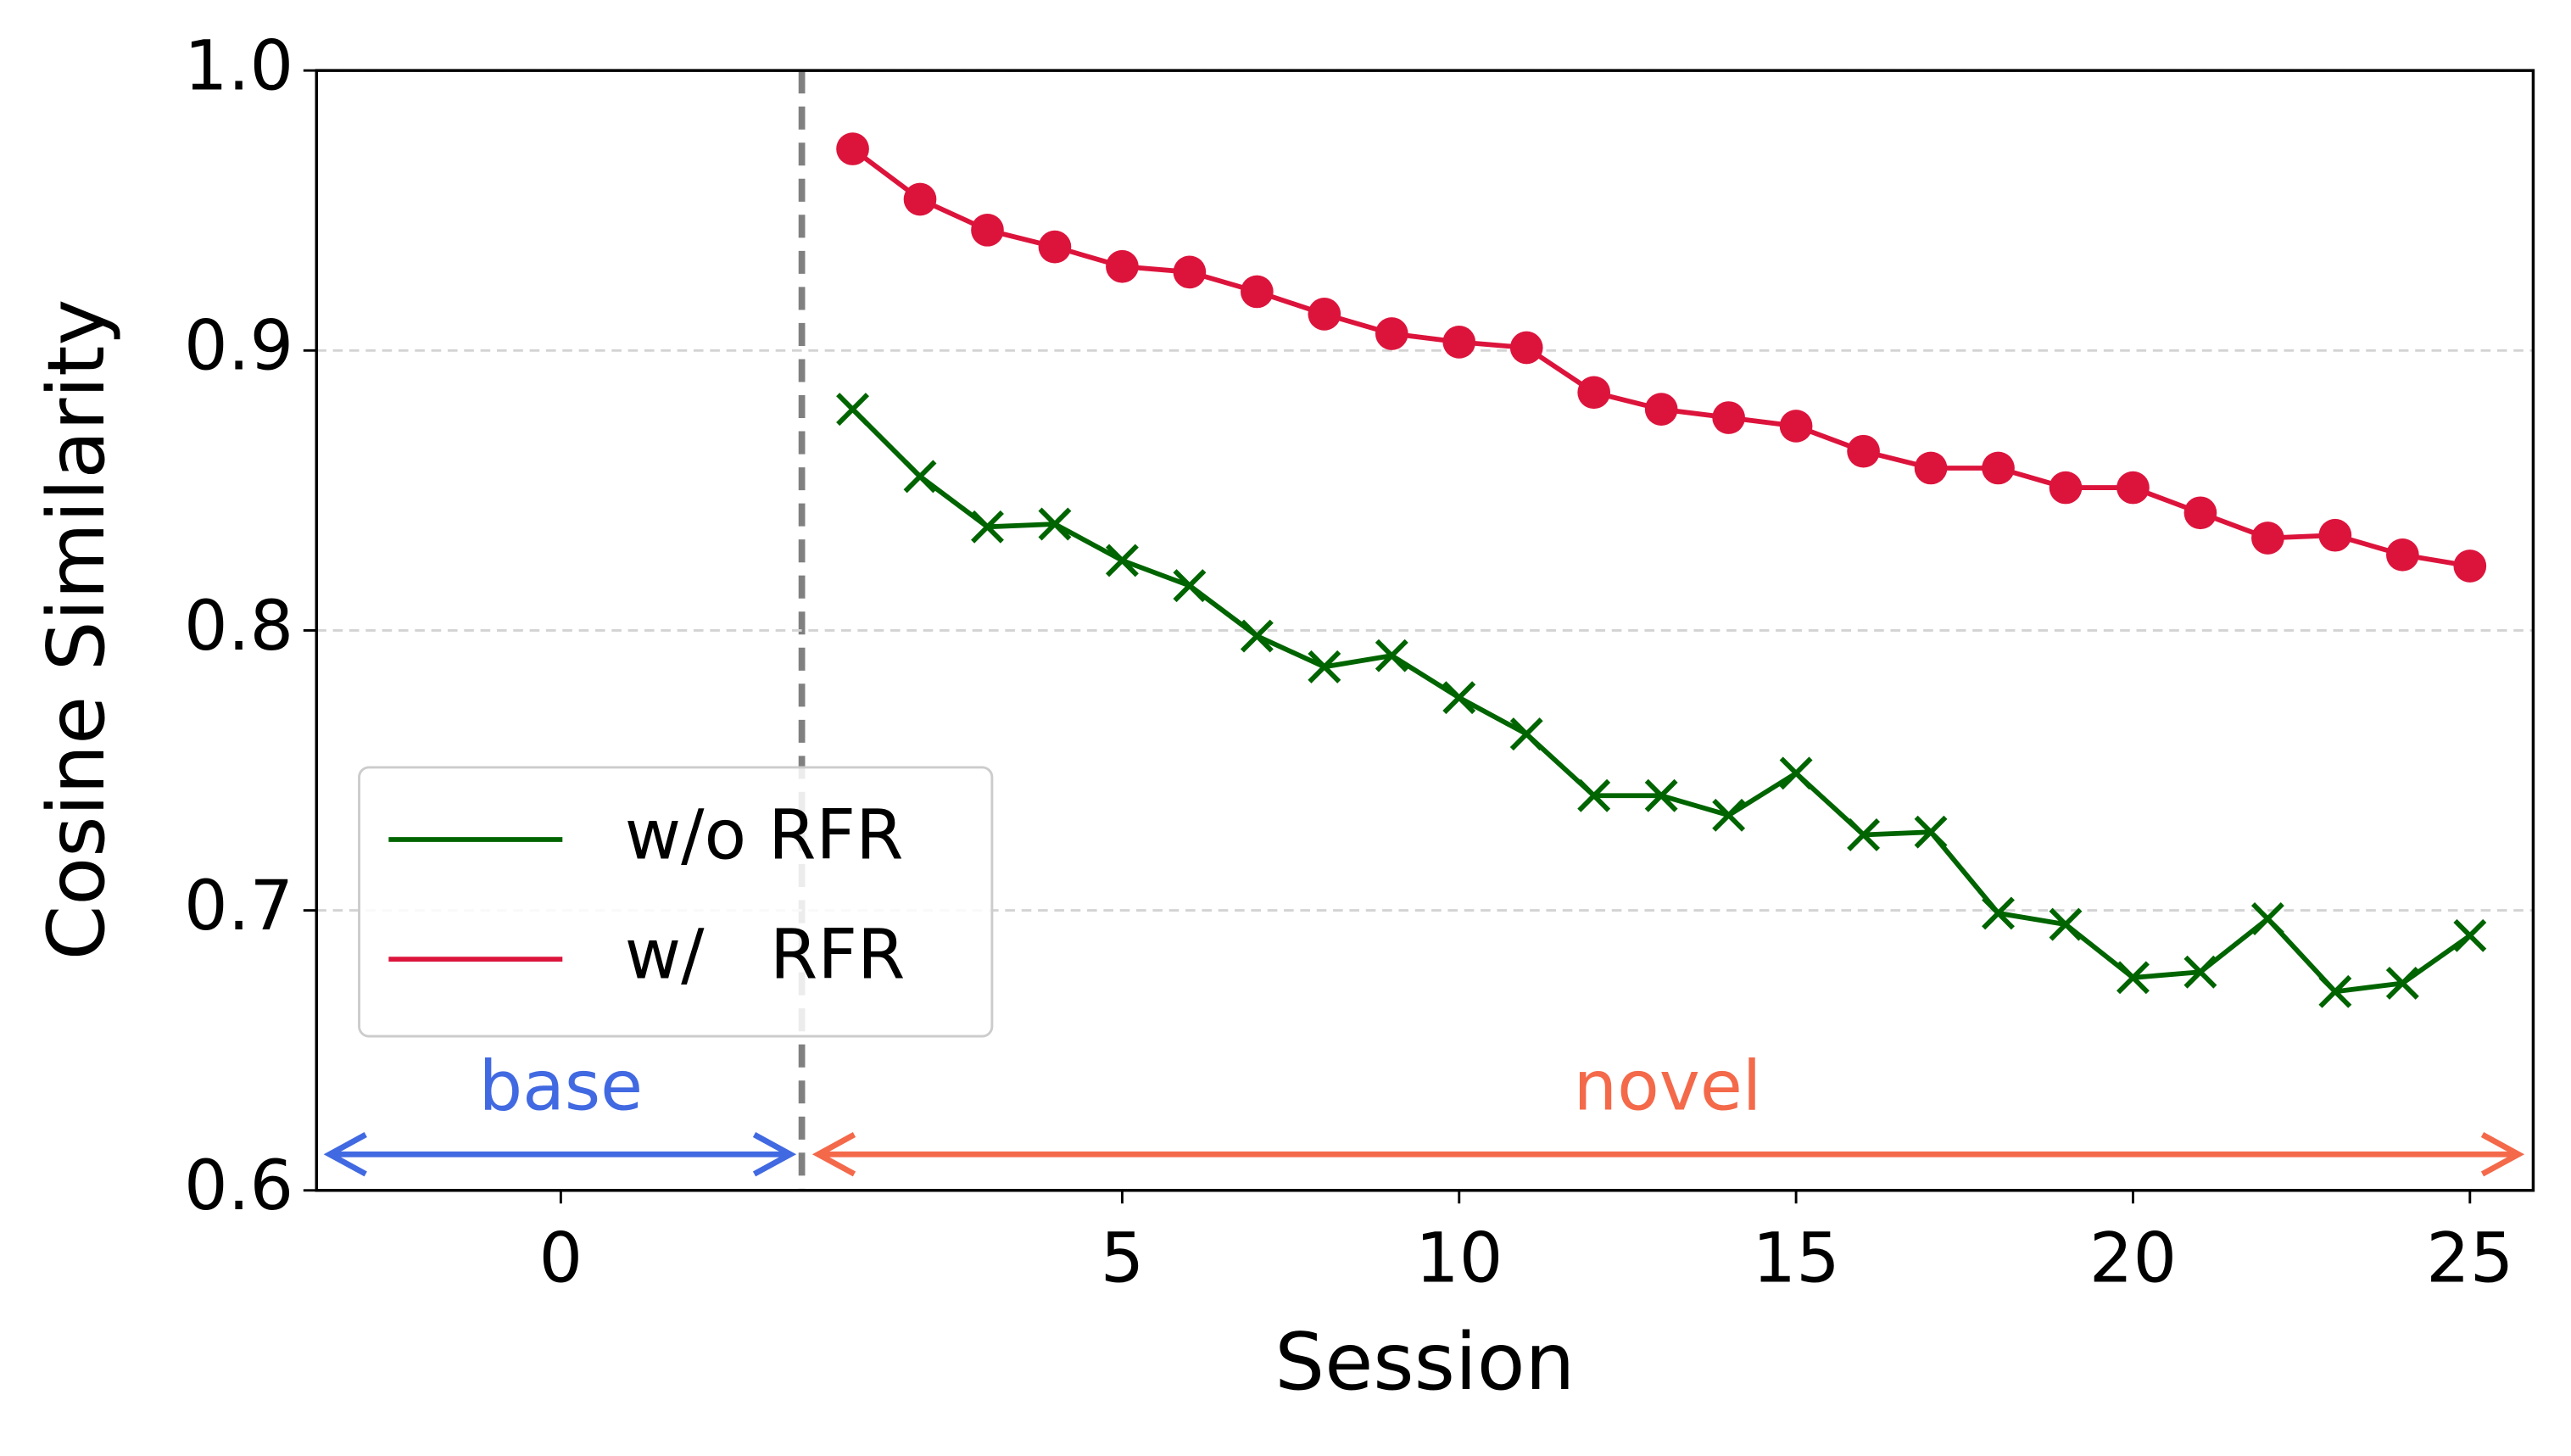 This screenshot has width=2571, height=1456. I want to click on y-tick-label: 0.8, so click(238, 627).